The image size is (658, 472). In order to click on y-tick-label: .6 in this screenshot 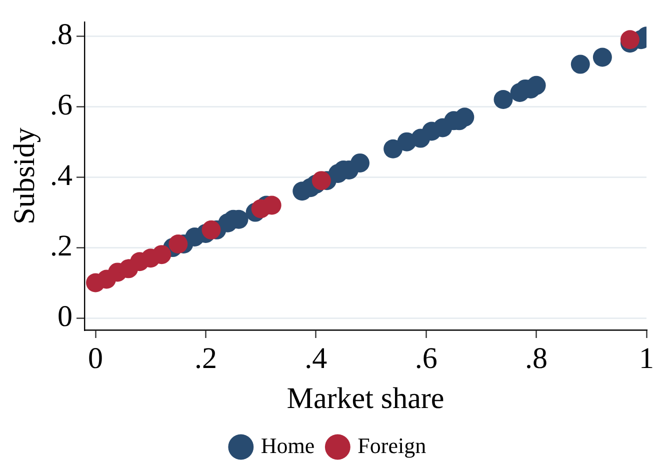, I will do `click(61, 105)`.